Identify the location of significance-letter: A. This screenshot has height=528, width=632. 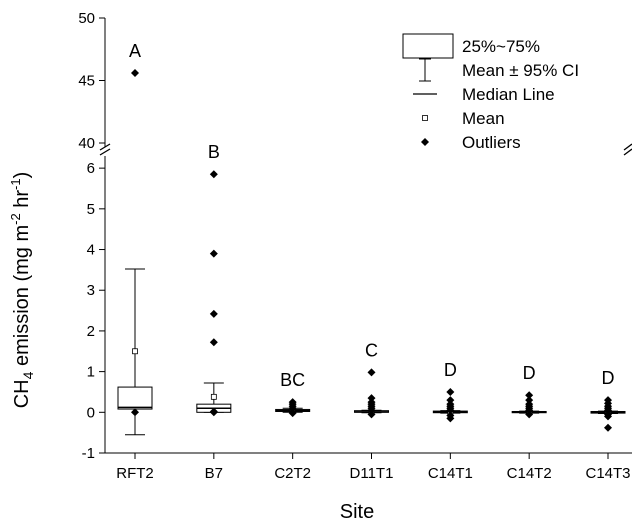
(135, 51).